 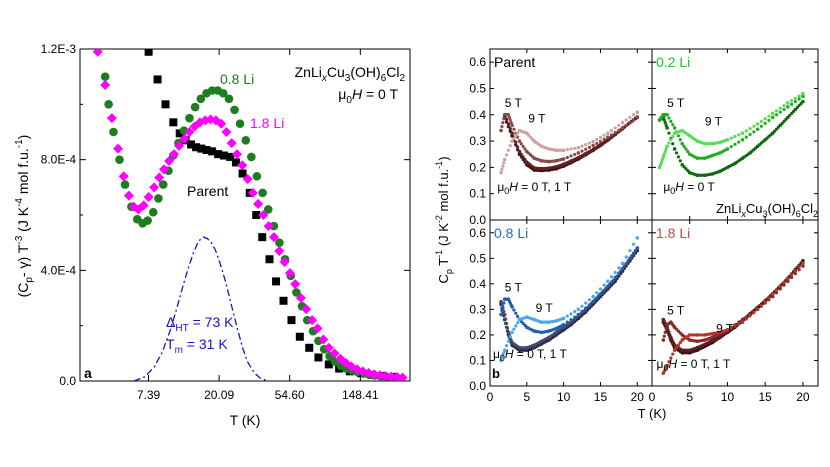 What do you see at coordinates (477, 88) in the screenshot?
I see `y-tick-label: 0.5` at bounding box center [477, 88].